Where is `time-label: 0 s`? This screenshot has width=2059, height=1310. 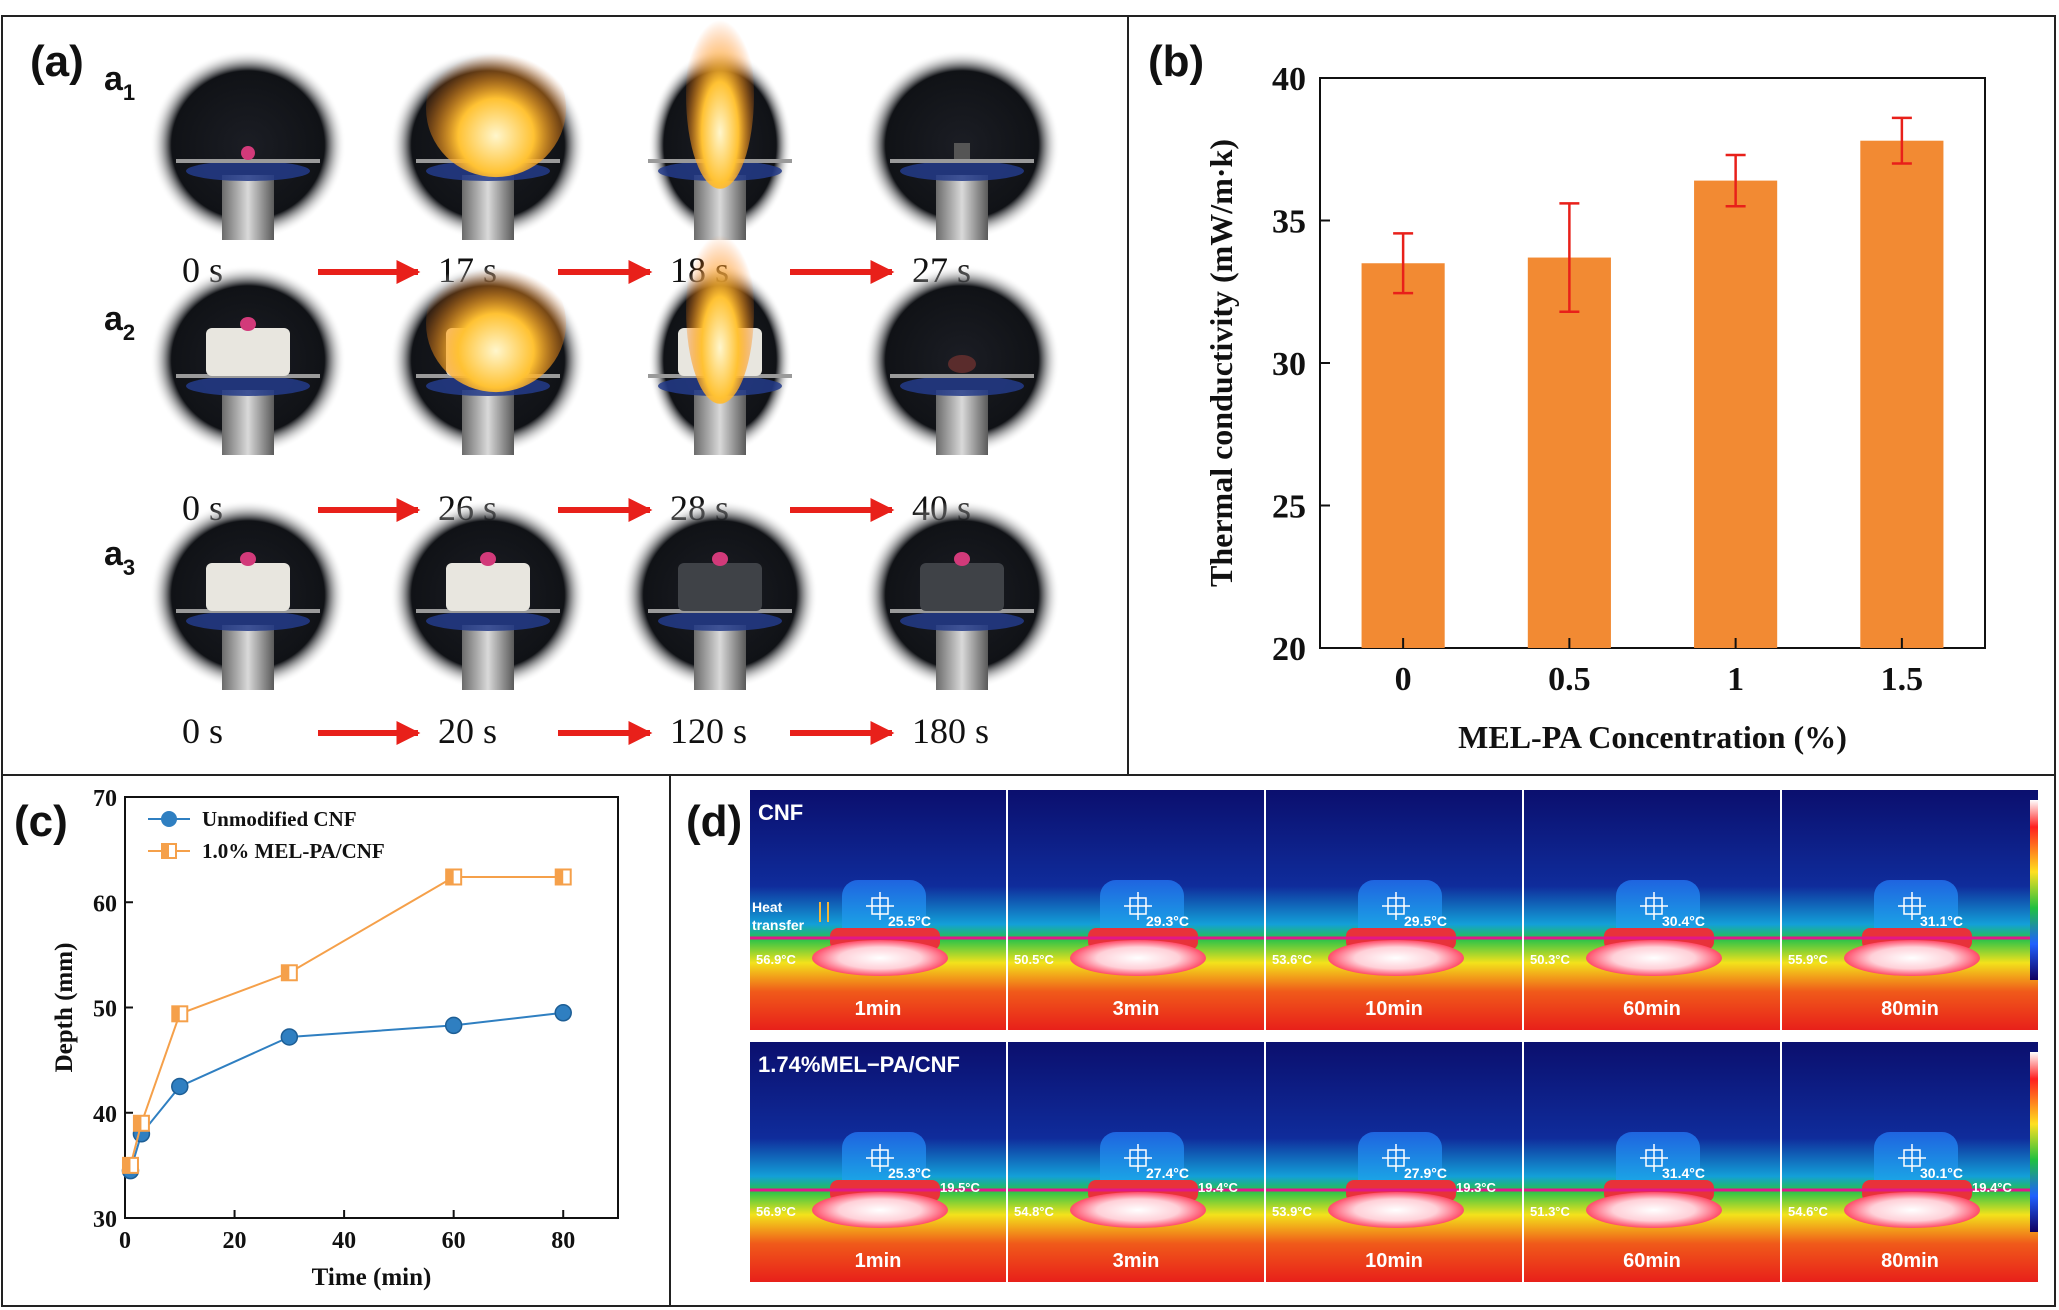 time-label: 0 s is located at coordinates (202, 731).